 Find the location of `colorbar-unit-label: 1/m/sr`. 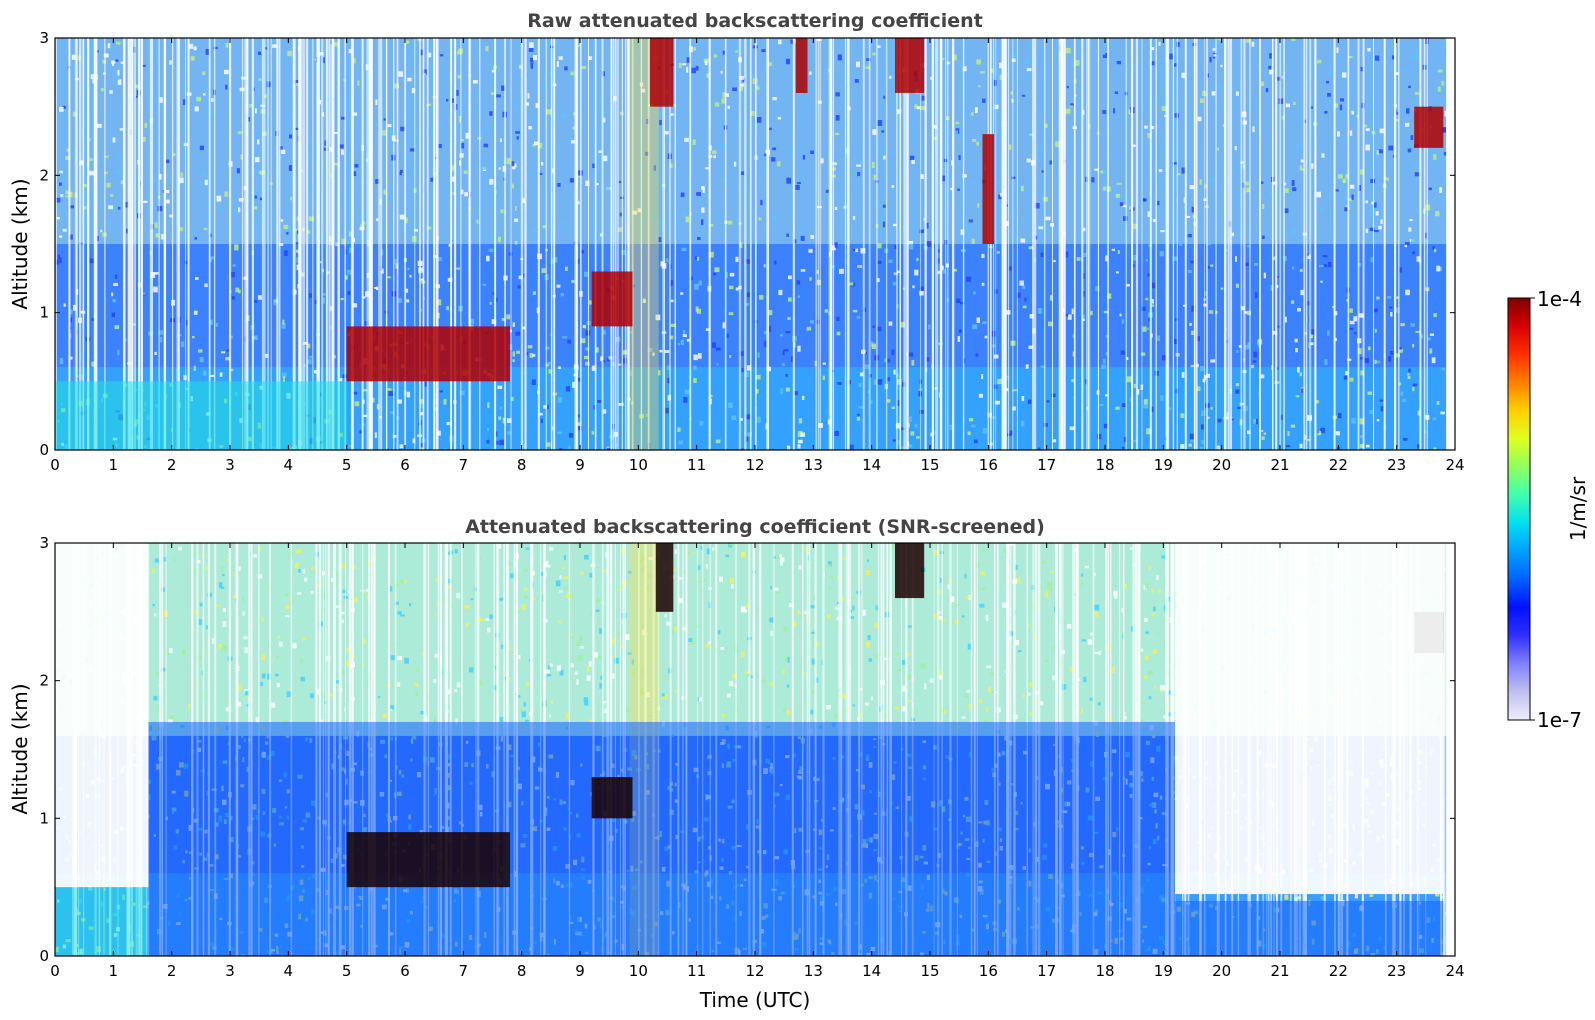

colorbar-unit-label: 1/m/sr is located at coordinates (1578, 508).